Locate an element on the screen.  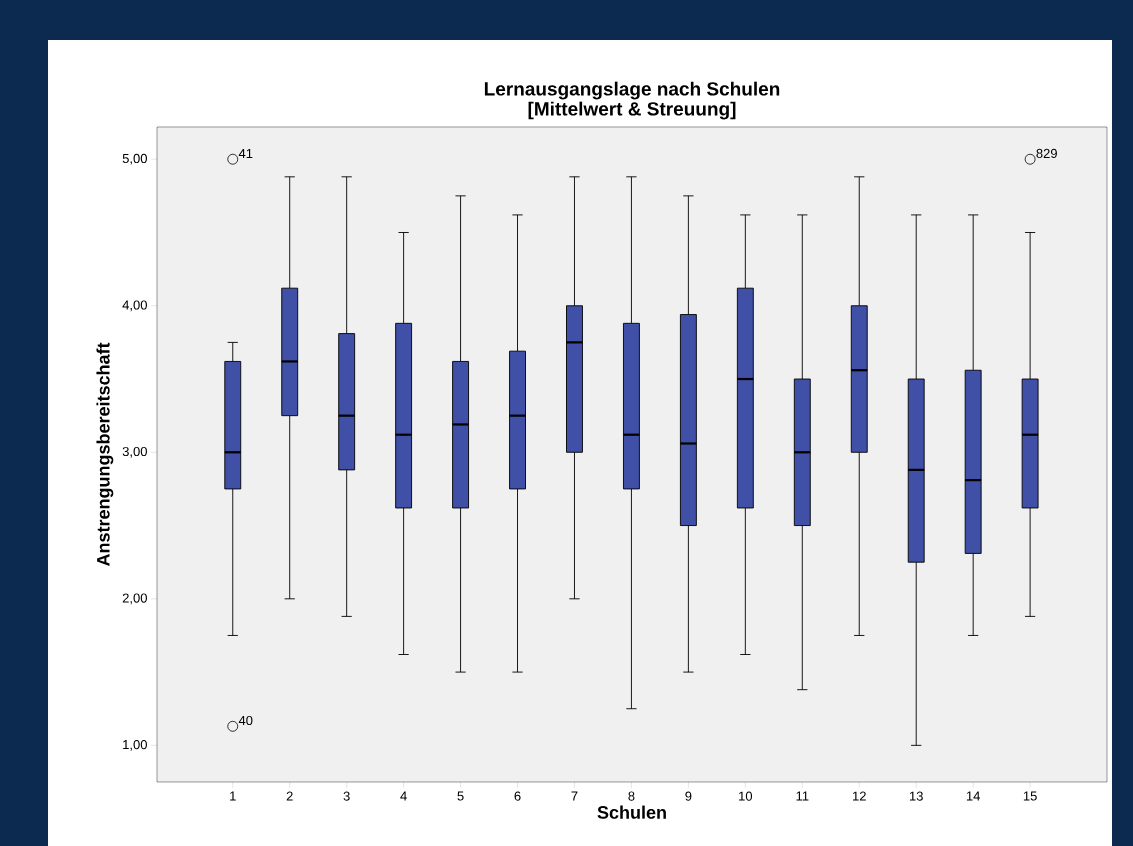
x-axis-title: Schulen is located at coordinates (631, 812).